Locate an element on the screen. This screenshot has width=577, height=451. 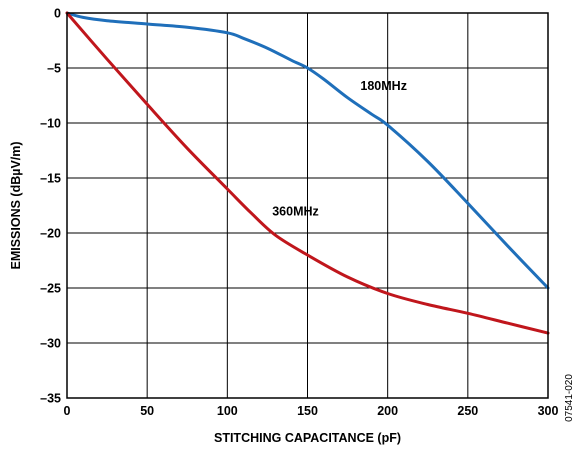
y-tick-label: –20 is located at coordinates (50, 234).